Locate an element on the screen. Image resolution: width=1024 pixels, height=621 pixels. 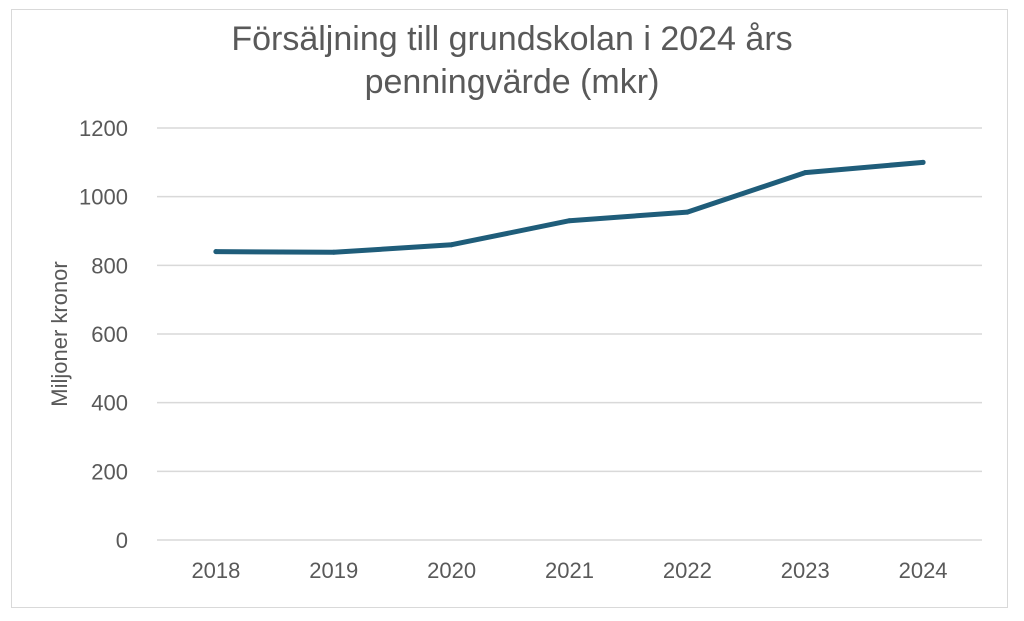
data-point-2019 is located at coordinates (334, 252).